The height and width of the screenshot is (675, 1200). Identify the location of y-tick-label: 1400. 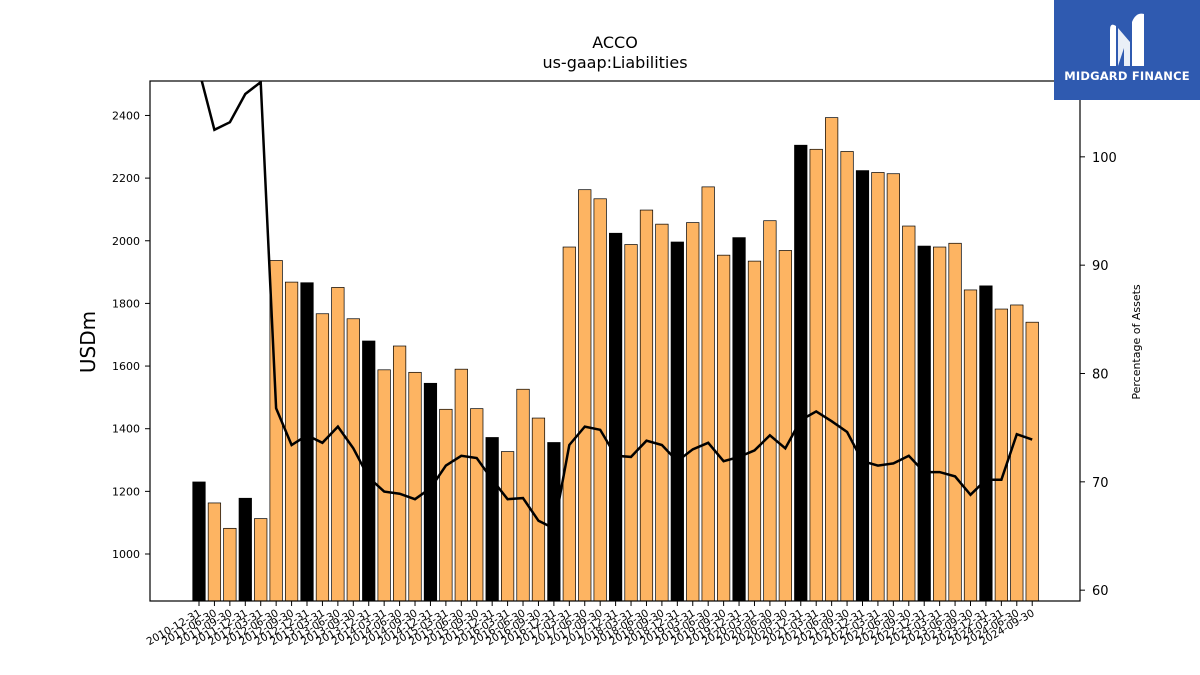
(126, 429).